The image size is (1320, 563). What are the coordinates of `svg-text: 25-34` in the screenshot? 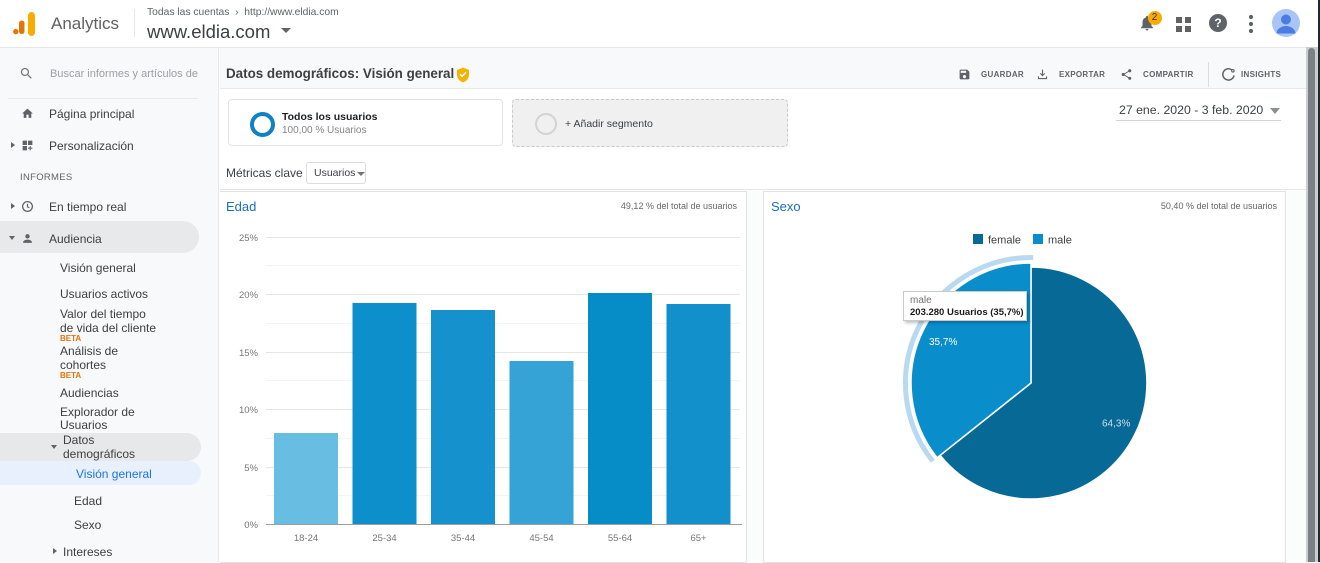 It's located at (384, 538).